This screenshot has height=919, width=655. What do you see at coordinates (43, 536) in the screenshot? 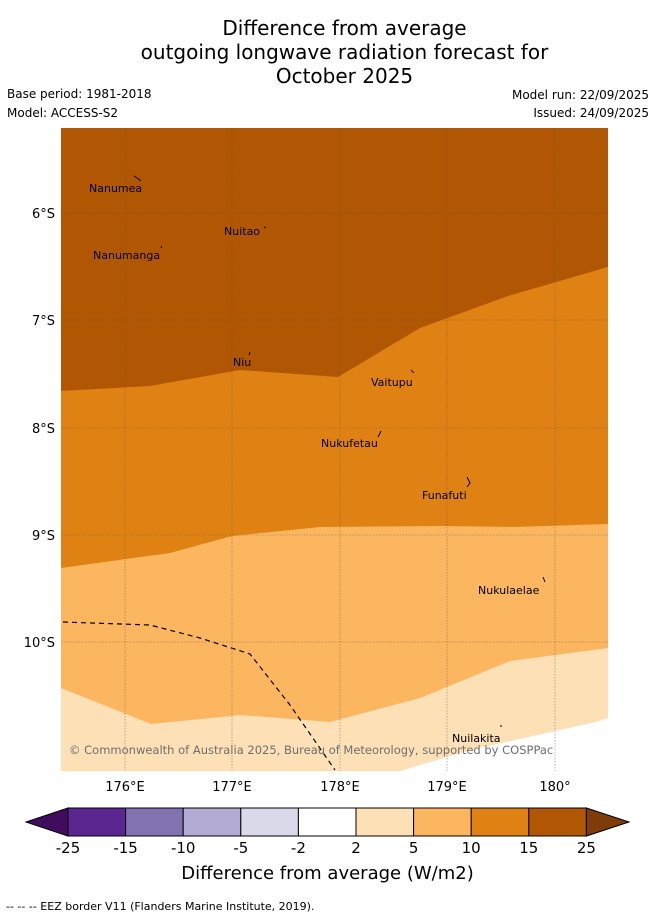
I see `lat-label-9s: 9°S` at bounding box center [43, 536].